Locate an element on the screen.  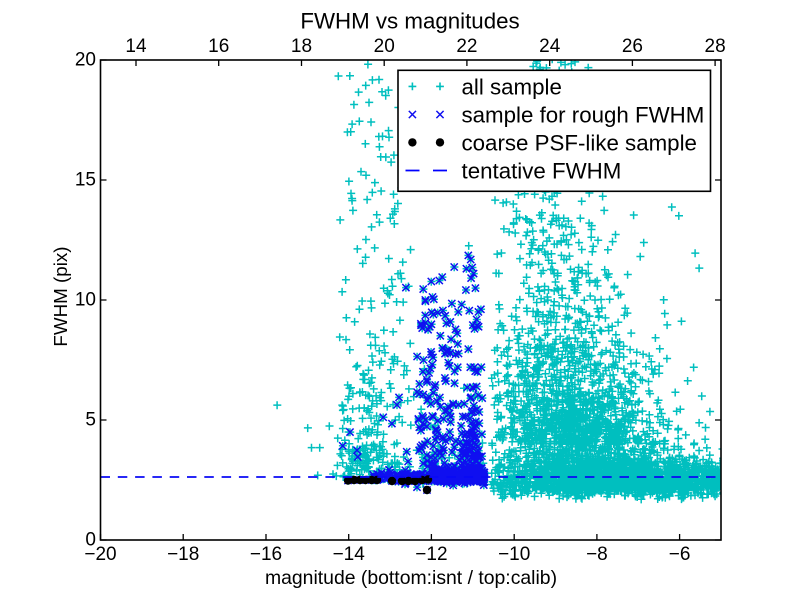
svg-text: −20 is located at coordinates (100, 554).